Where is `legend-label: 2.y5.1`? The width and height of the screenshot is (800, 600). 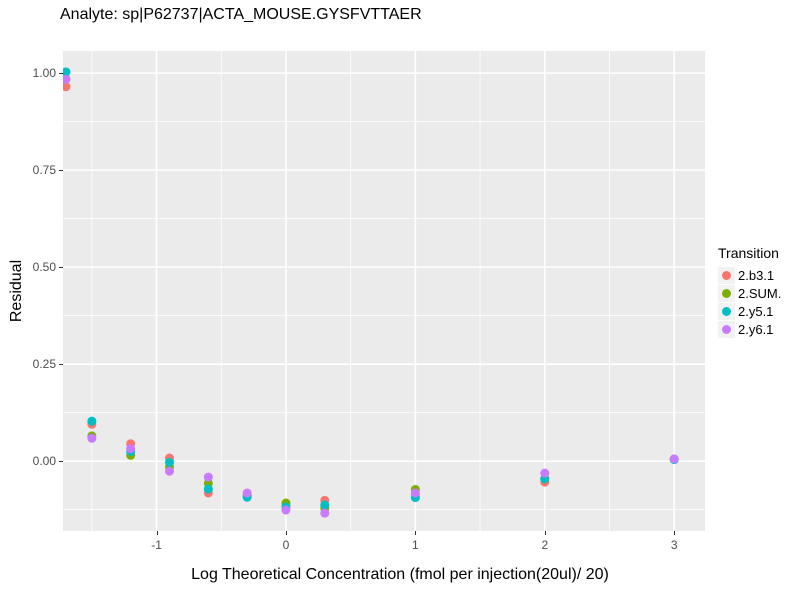
legend-label: 2.y5.1 is located at coordinates (756, 311).